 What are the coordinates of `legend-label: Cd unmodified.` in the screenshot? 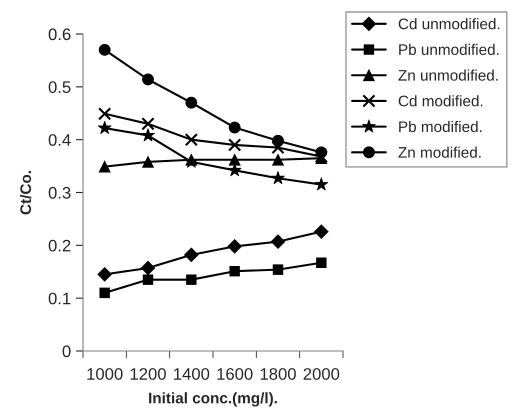 It's located at (449, 24).